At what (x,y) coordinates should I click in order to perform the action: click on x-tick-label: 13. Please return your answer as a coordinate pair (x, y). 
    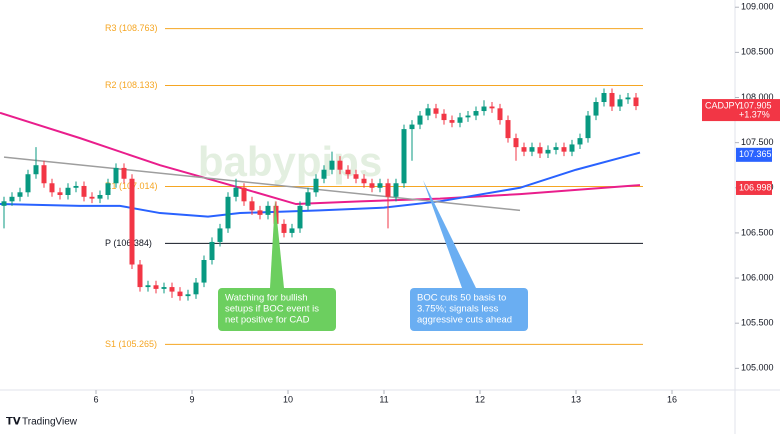
    Looking at the image, I should click on (576, 399).